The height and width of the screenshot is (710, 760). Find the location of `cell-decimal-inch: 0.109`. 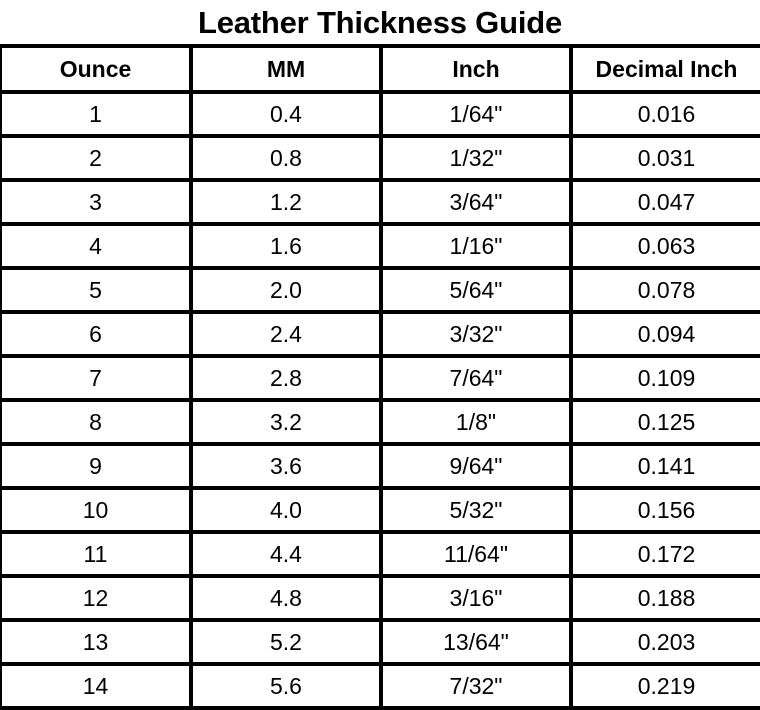

cell-decimal-inch: 0.109 is located at coordinates (664, 378).